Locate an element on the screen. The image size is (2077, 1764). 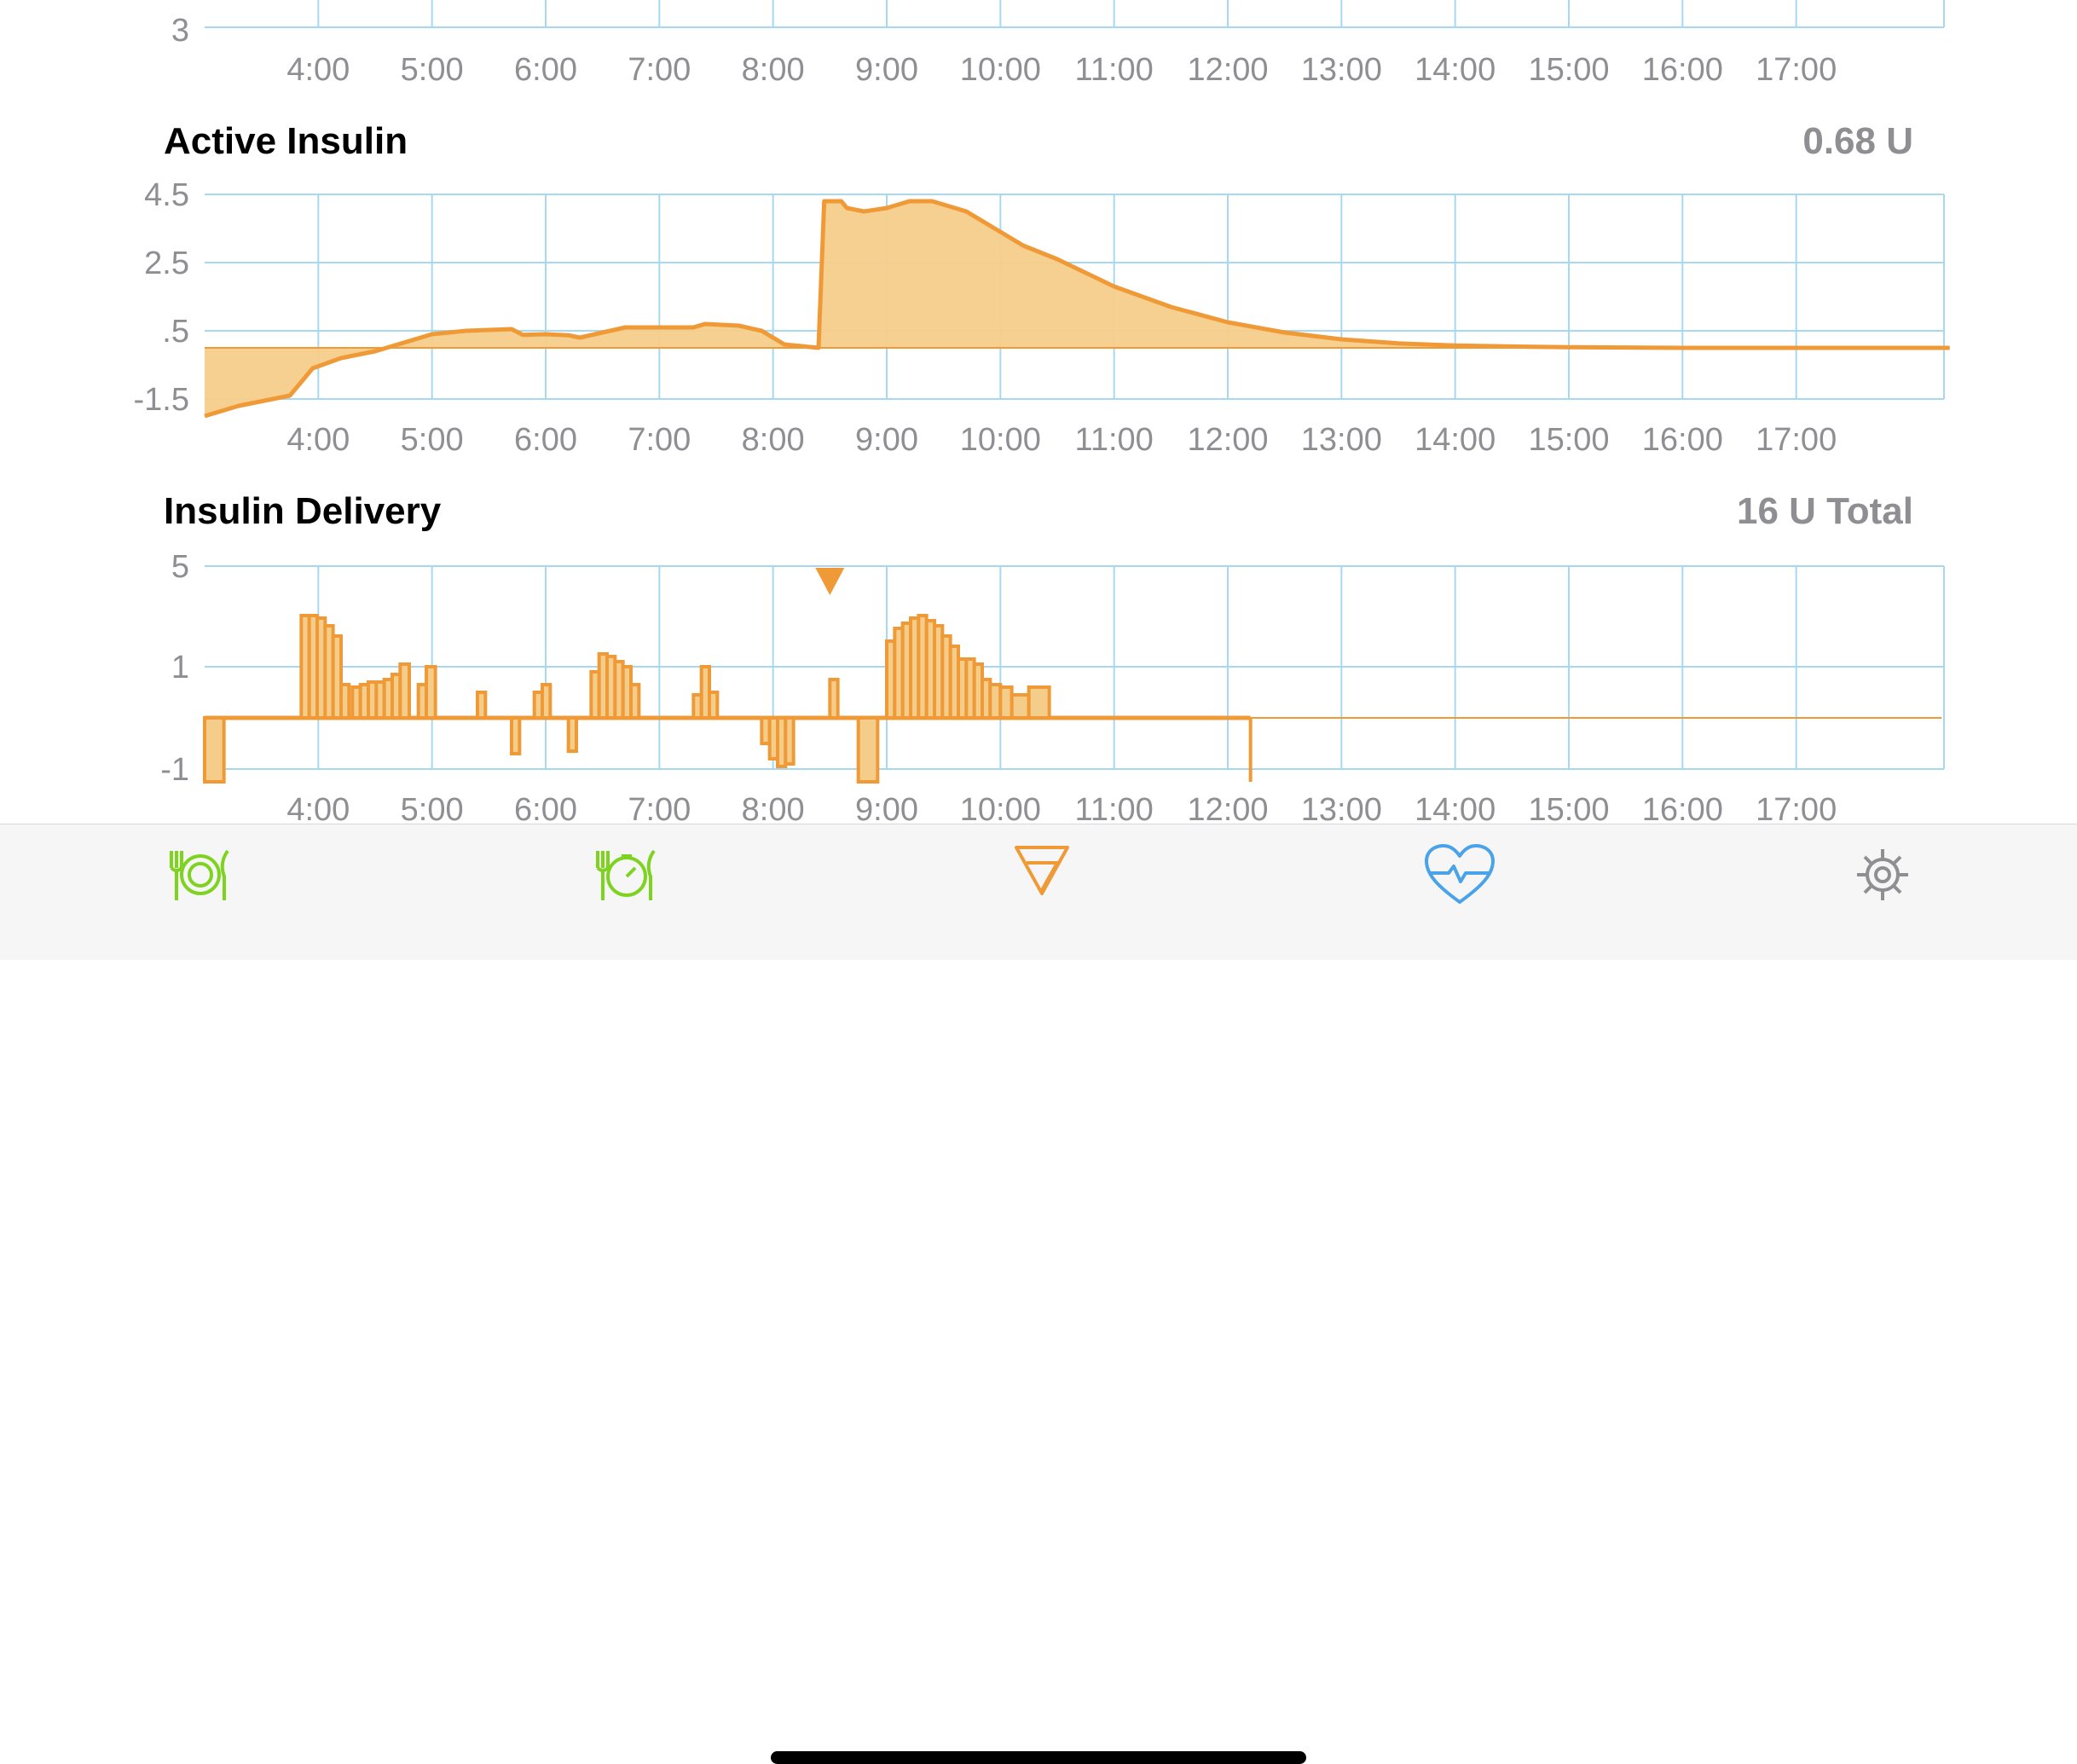
tab-carbs is located at coordinates (201, 874).